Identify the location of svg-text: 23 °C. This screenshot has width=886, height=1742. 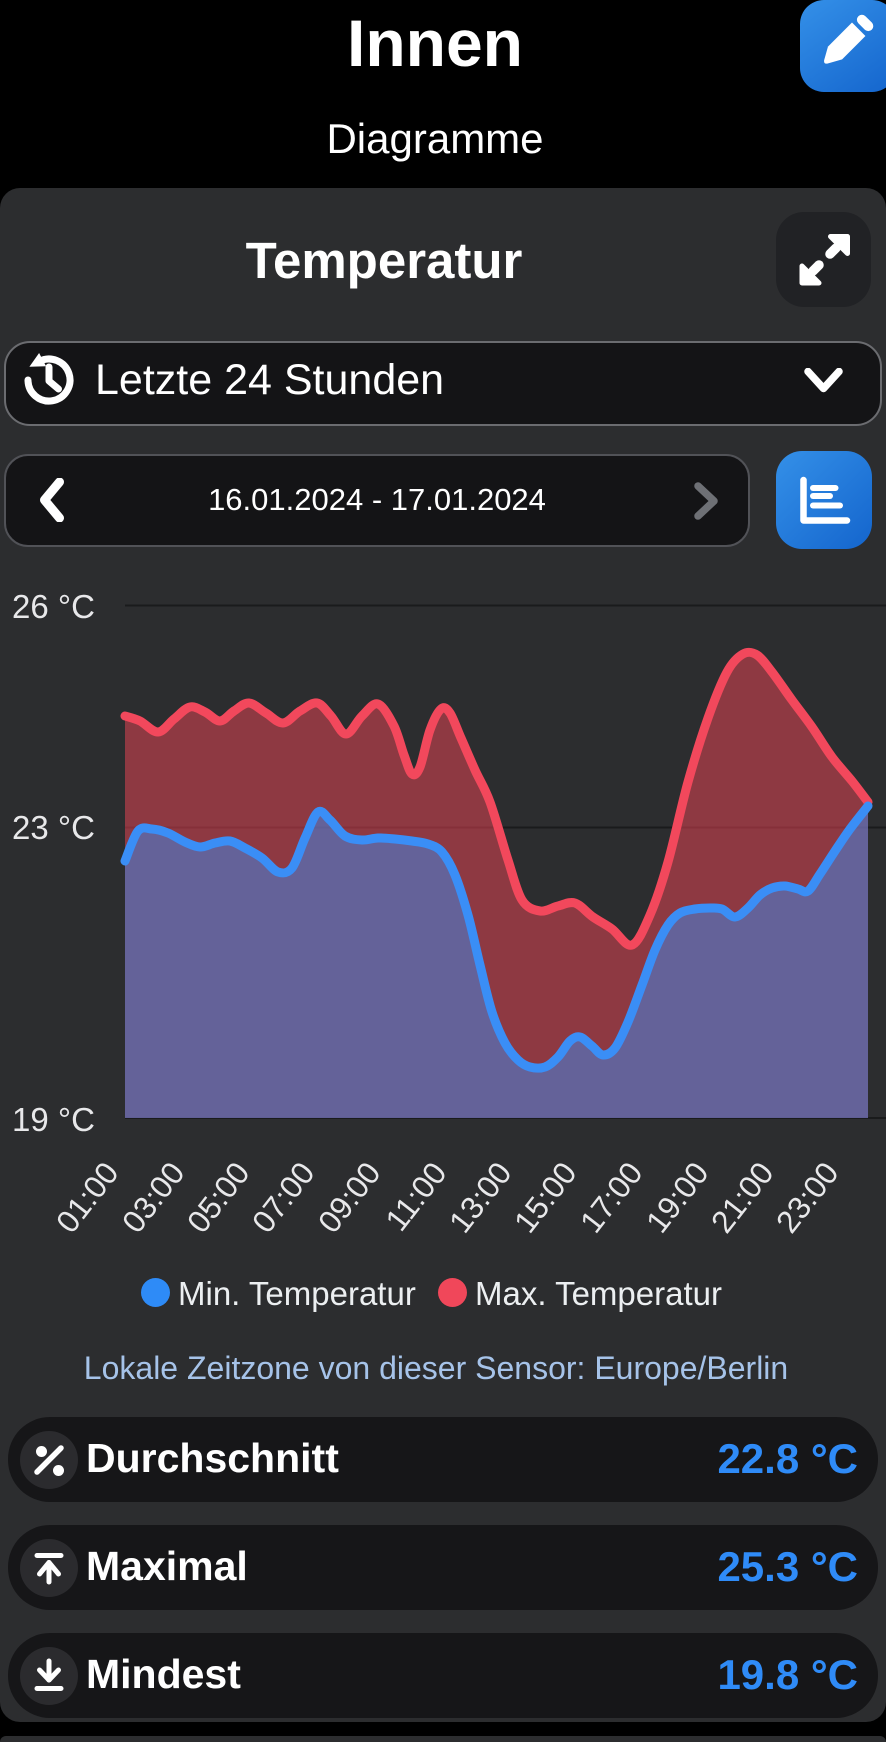
(53, 827).